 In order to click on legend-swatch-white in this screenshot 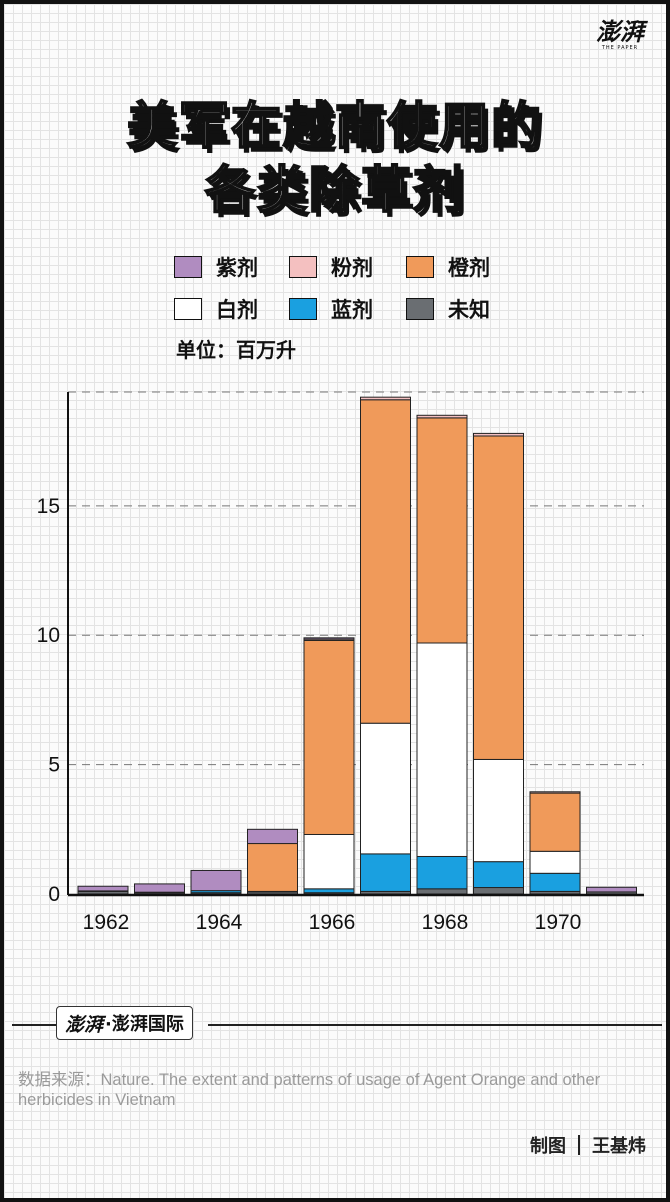, I will do `click(188, 309)`.